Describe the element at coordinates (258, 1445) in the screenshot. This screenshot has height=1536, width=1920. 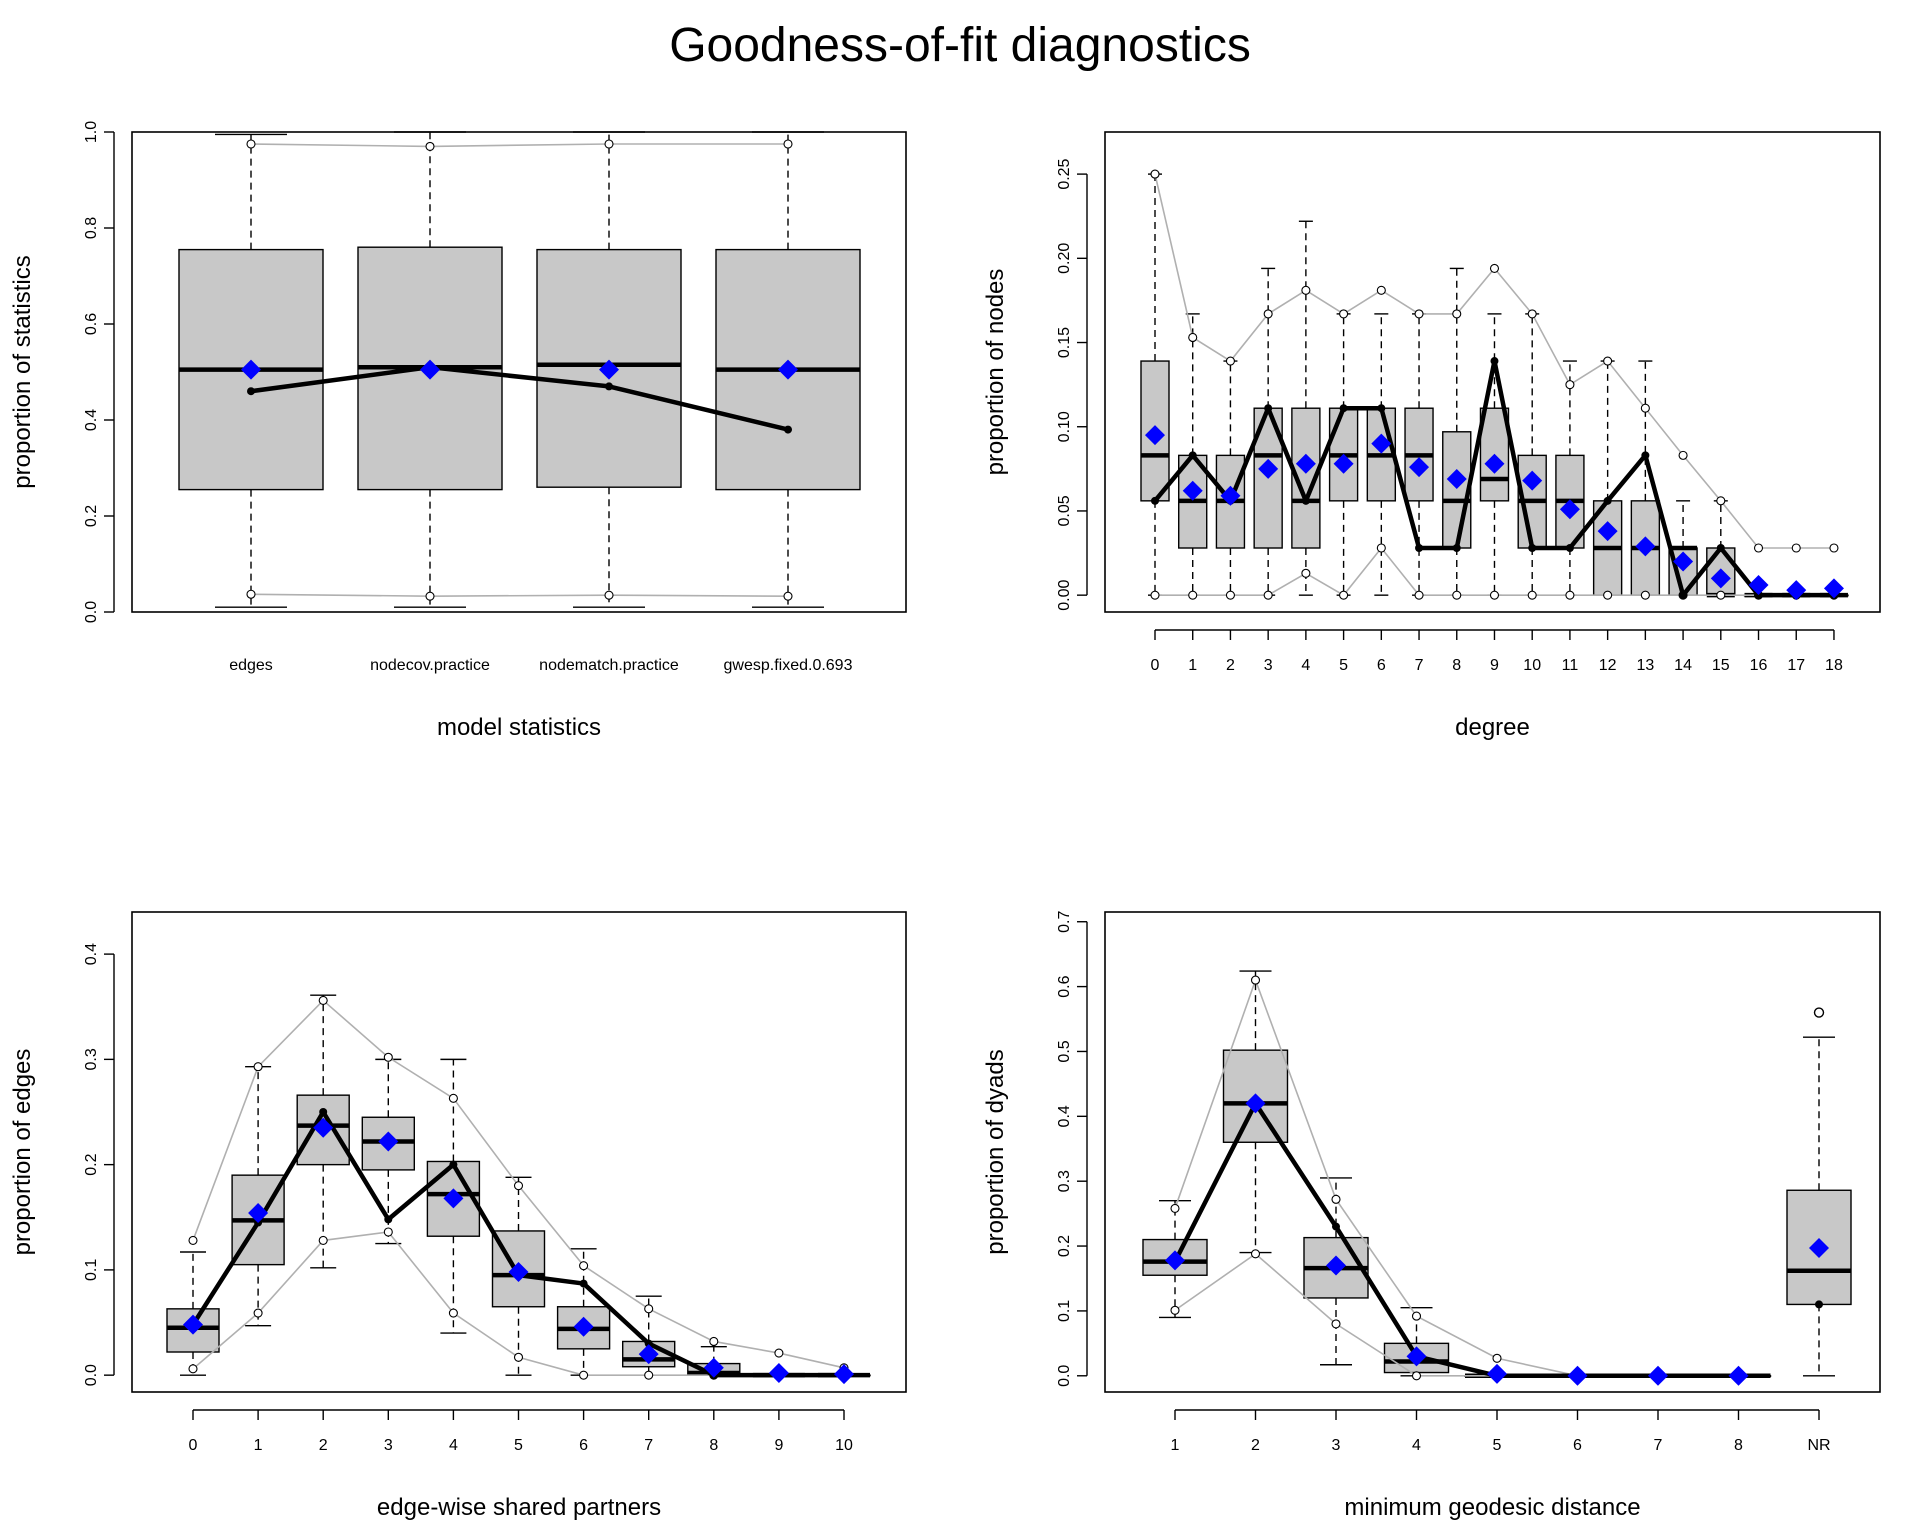
I see `x-tick-label: 1` at that location.